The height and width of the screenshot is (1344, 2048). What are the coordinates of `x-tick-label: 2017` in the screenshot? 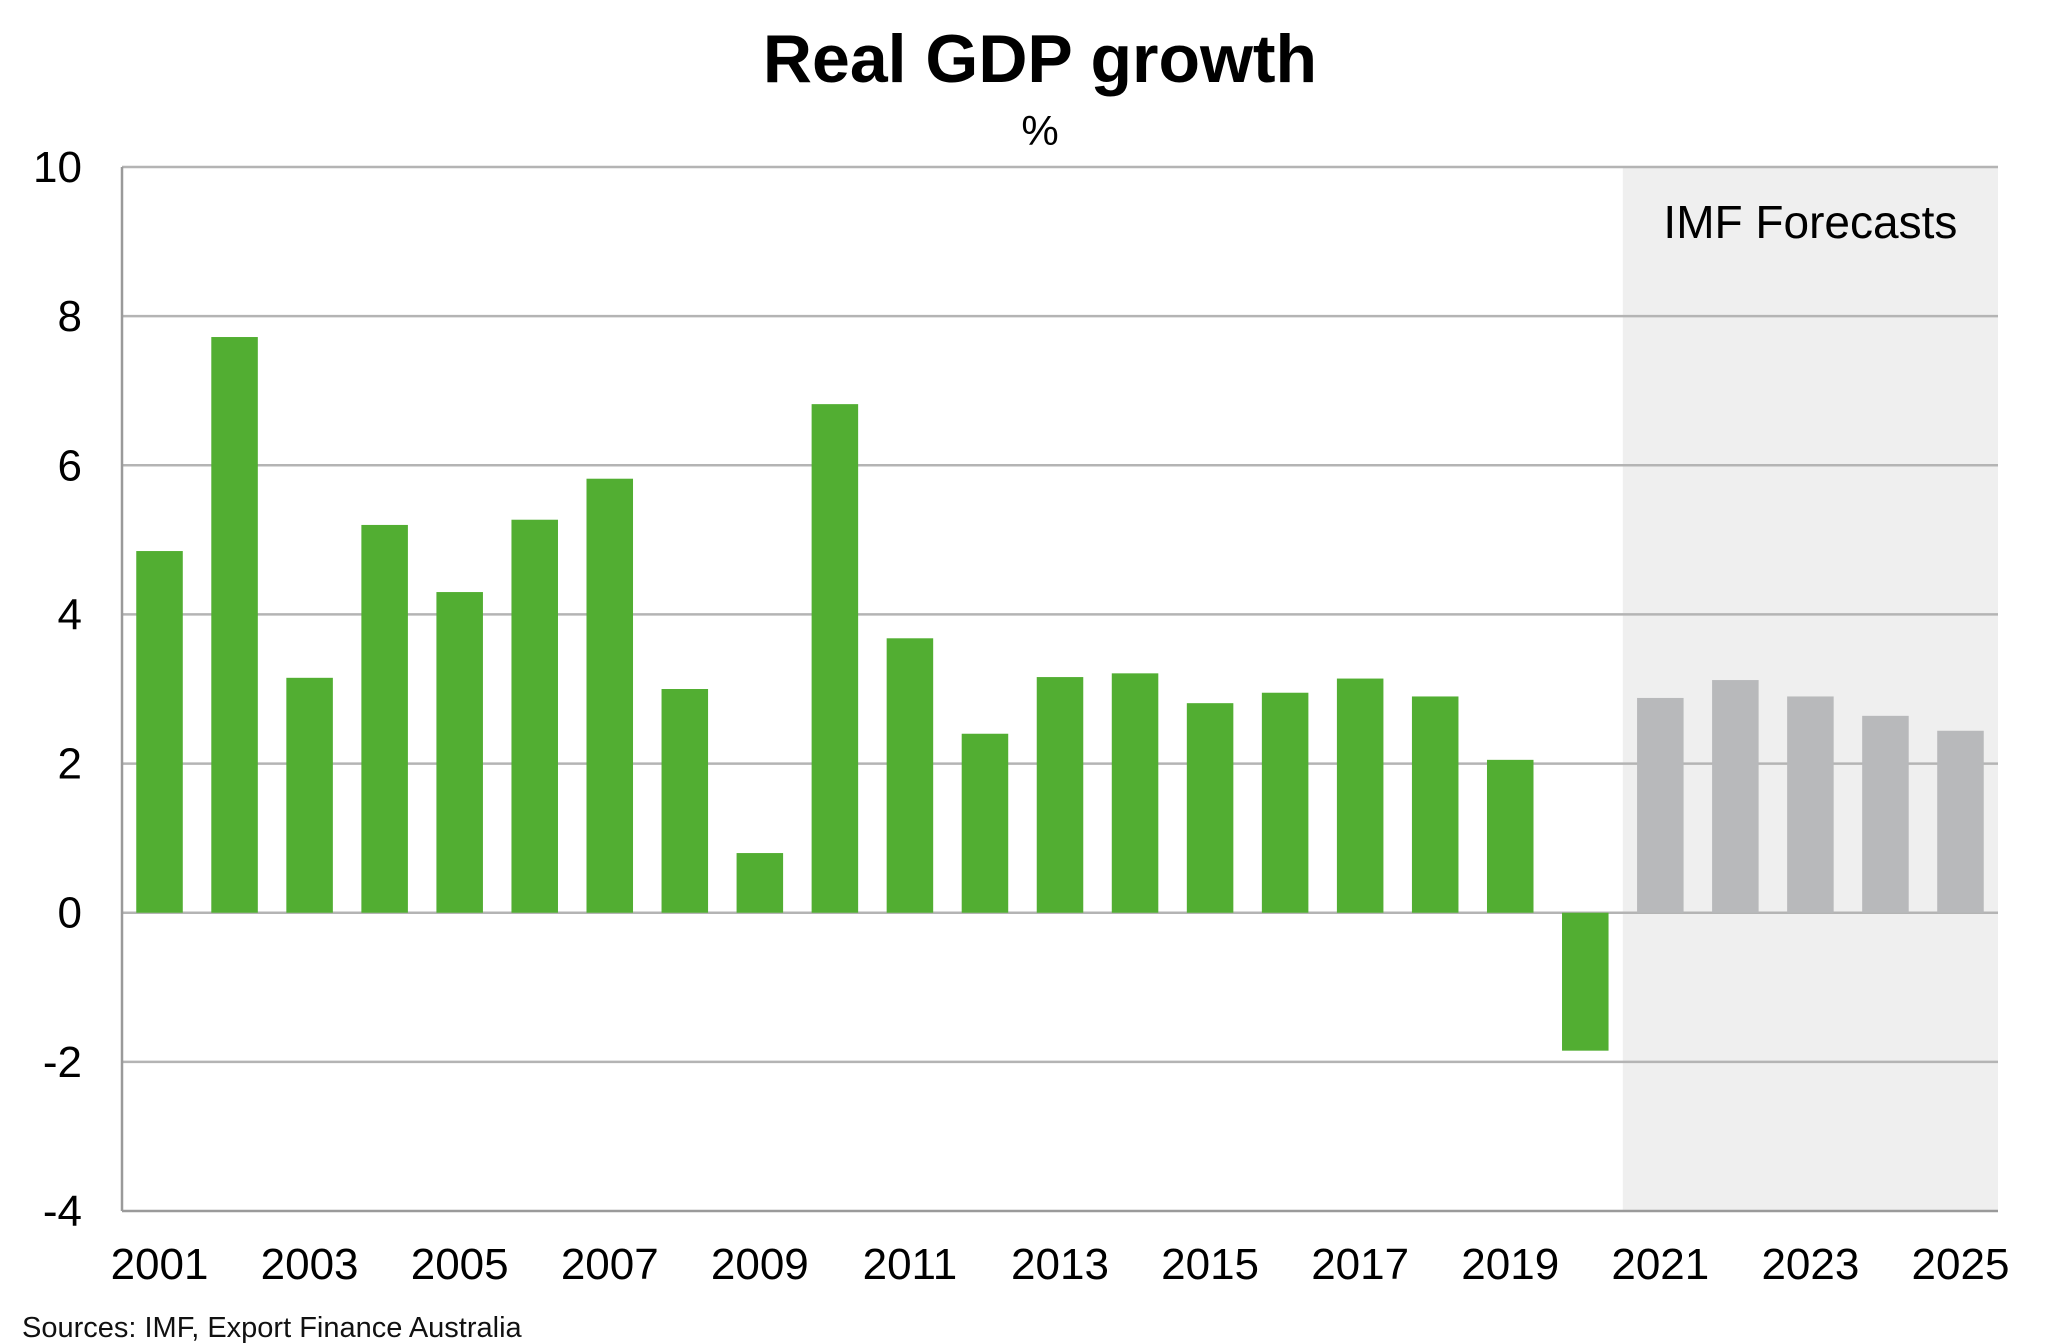 It's located at (1360, 1264).